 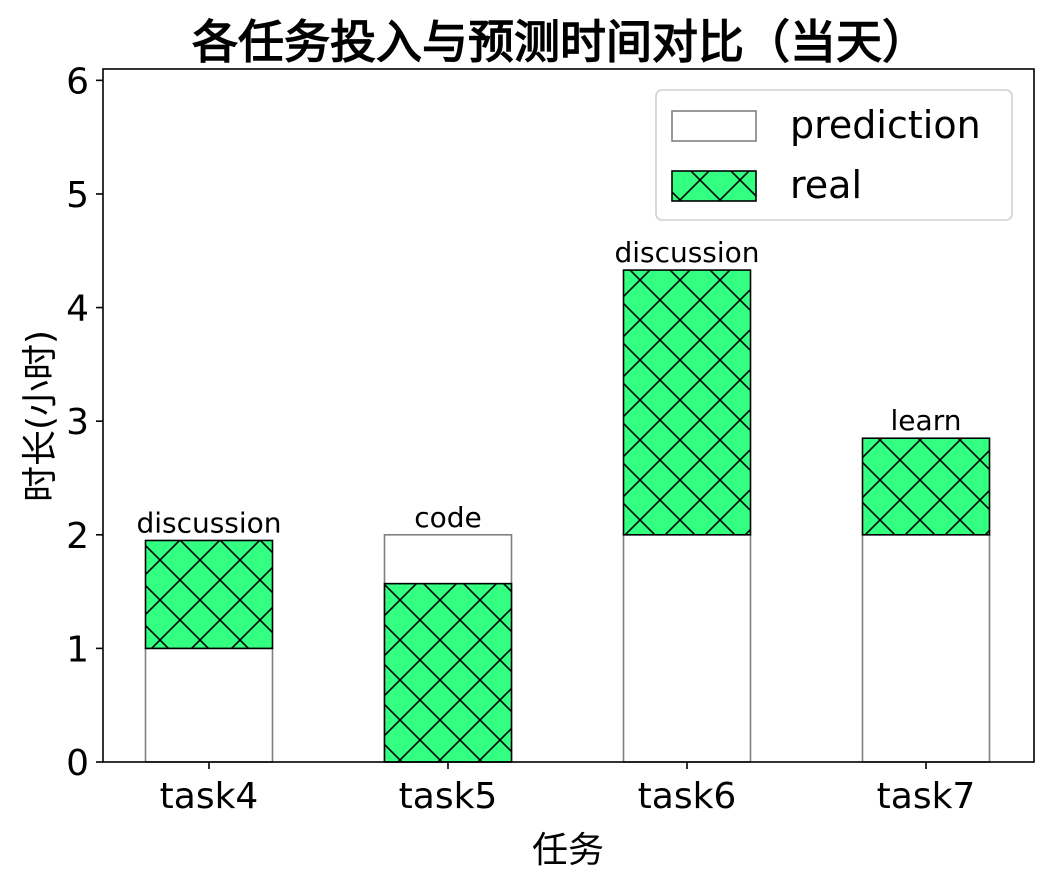 I want to click on bar-annotation: learn, so click(x=926, y=420).